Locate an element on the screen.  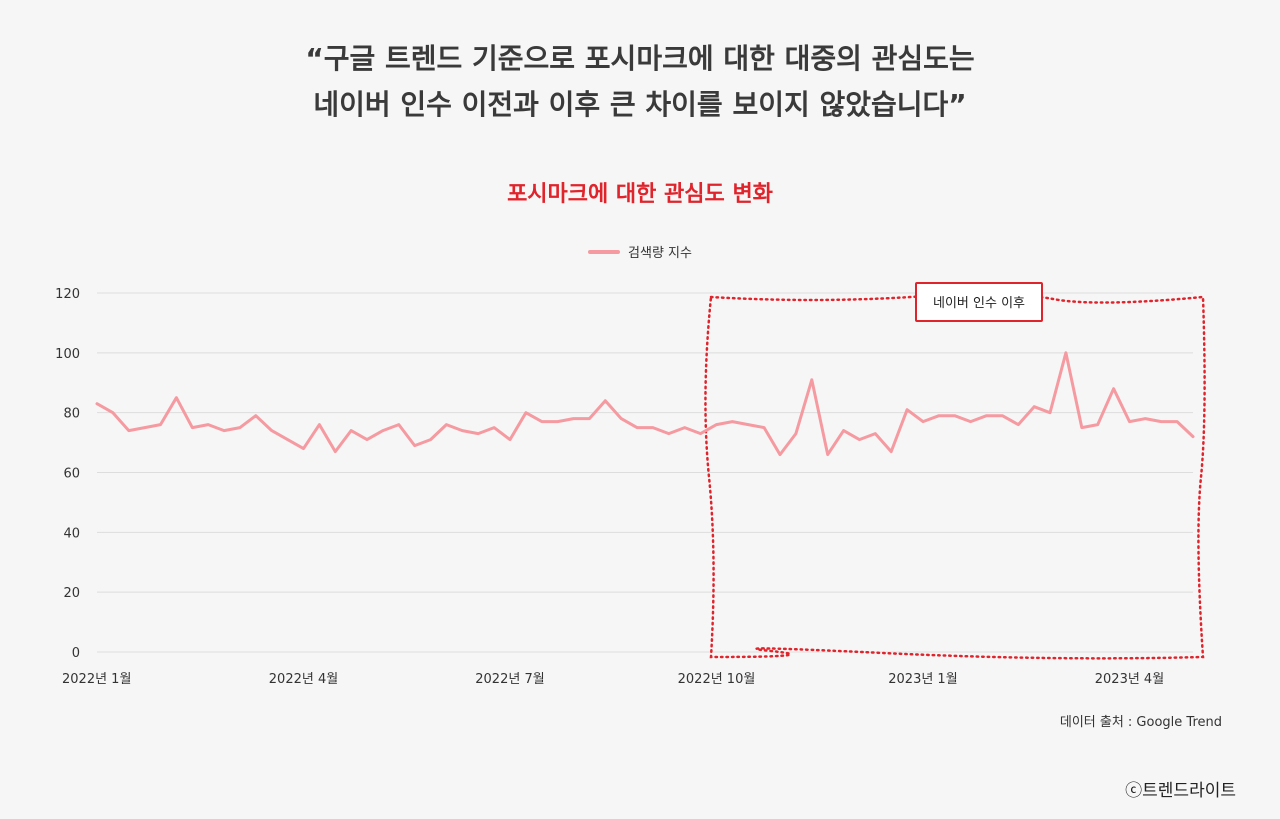
data-source: 데이터 출처 : Google Trend is located at coordinates (1140, 722).